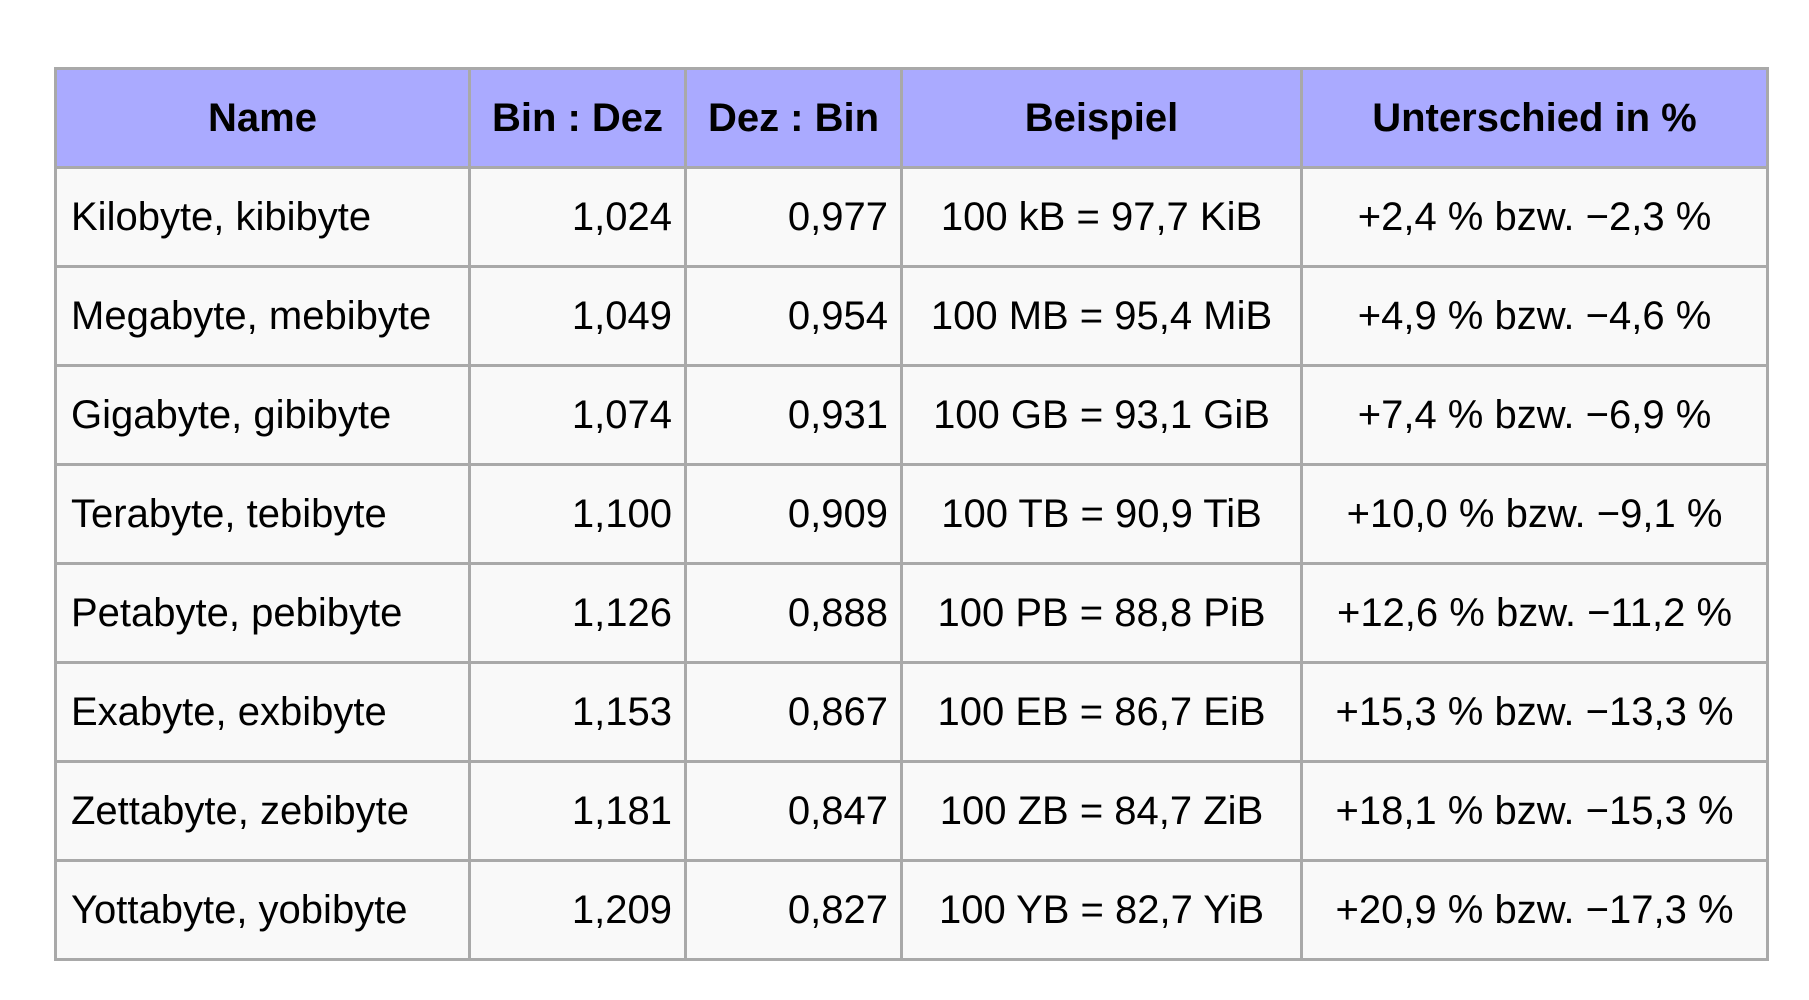 This screenshot has width=1809, height=1000. What do you see at coordinates (1101, 613) in the screenshot?
I see `cell-example: 100 PB = 88,8 PiB` at bounding box center [1101, 613].